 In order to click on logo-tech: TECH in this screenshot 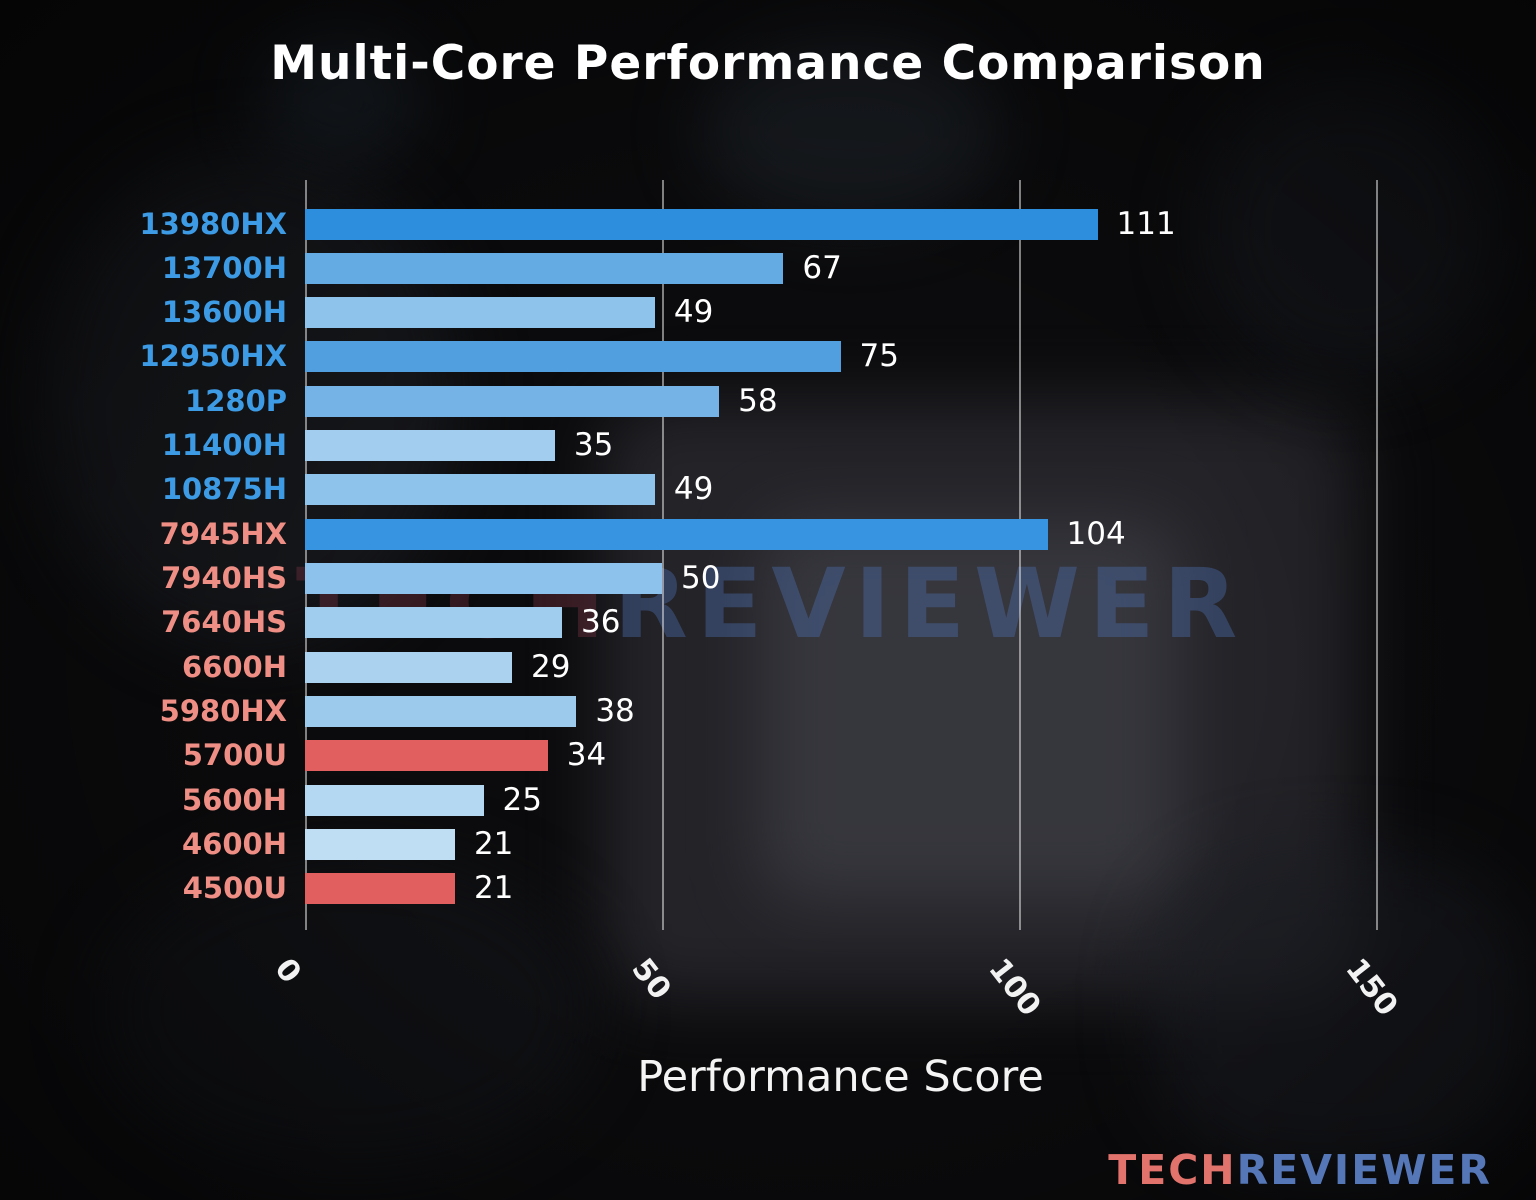, I will do `click(1172, 1170)`.